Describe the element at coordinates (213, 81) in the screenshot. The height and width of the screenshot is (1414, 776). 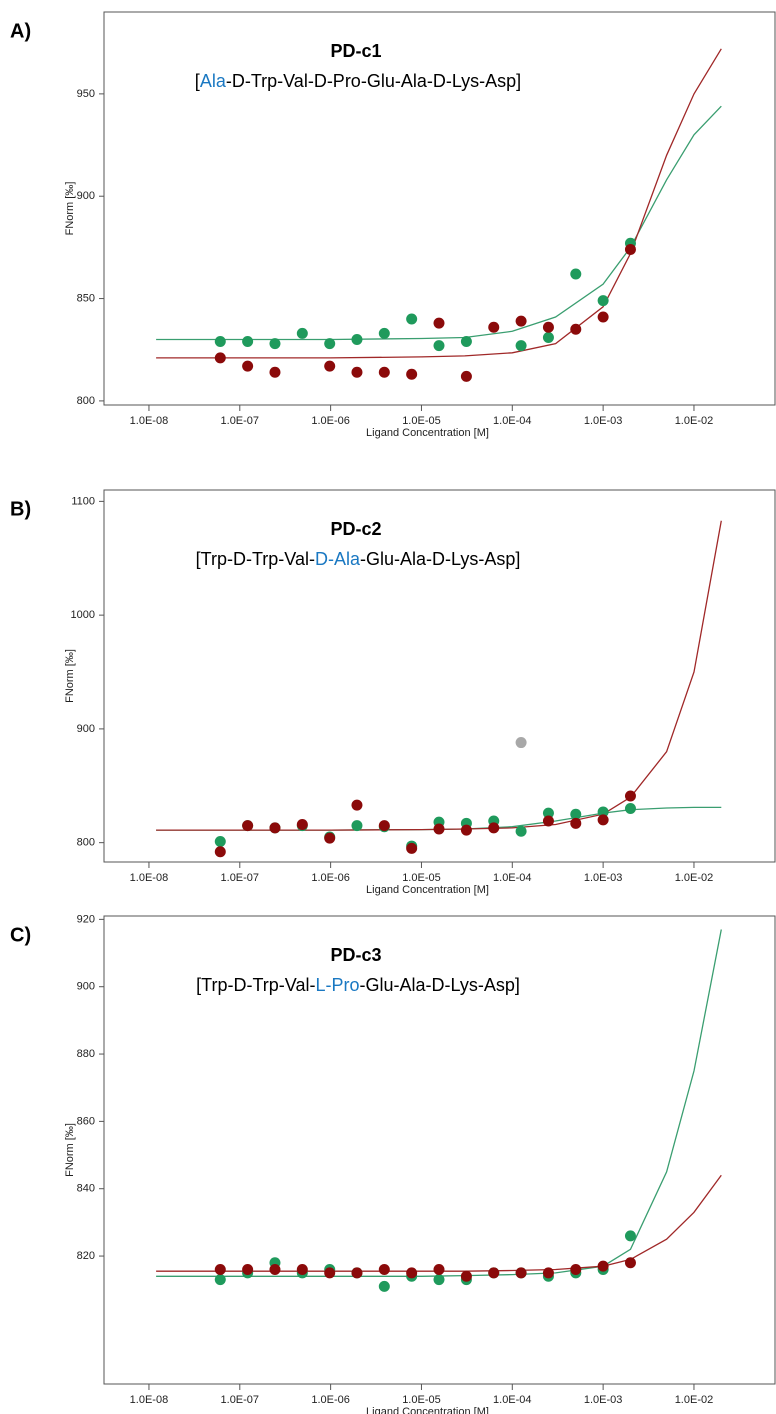
I see `subtitle-part: Ala` at that location.